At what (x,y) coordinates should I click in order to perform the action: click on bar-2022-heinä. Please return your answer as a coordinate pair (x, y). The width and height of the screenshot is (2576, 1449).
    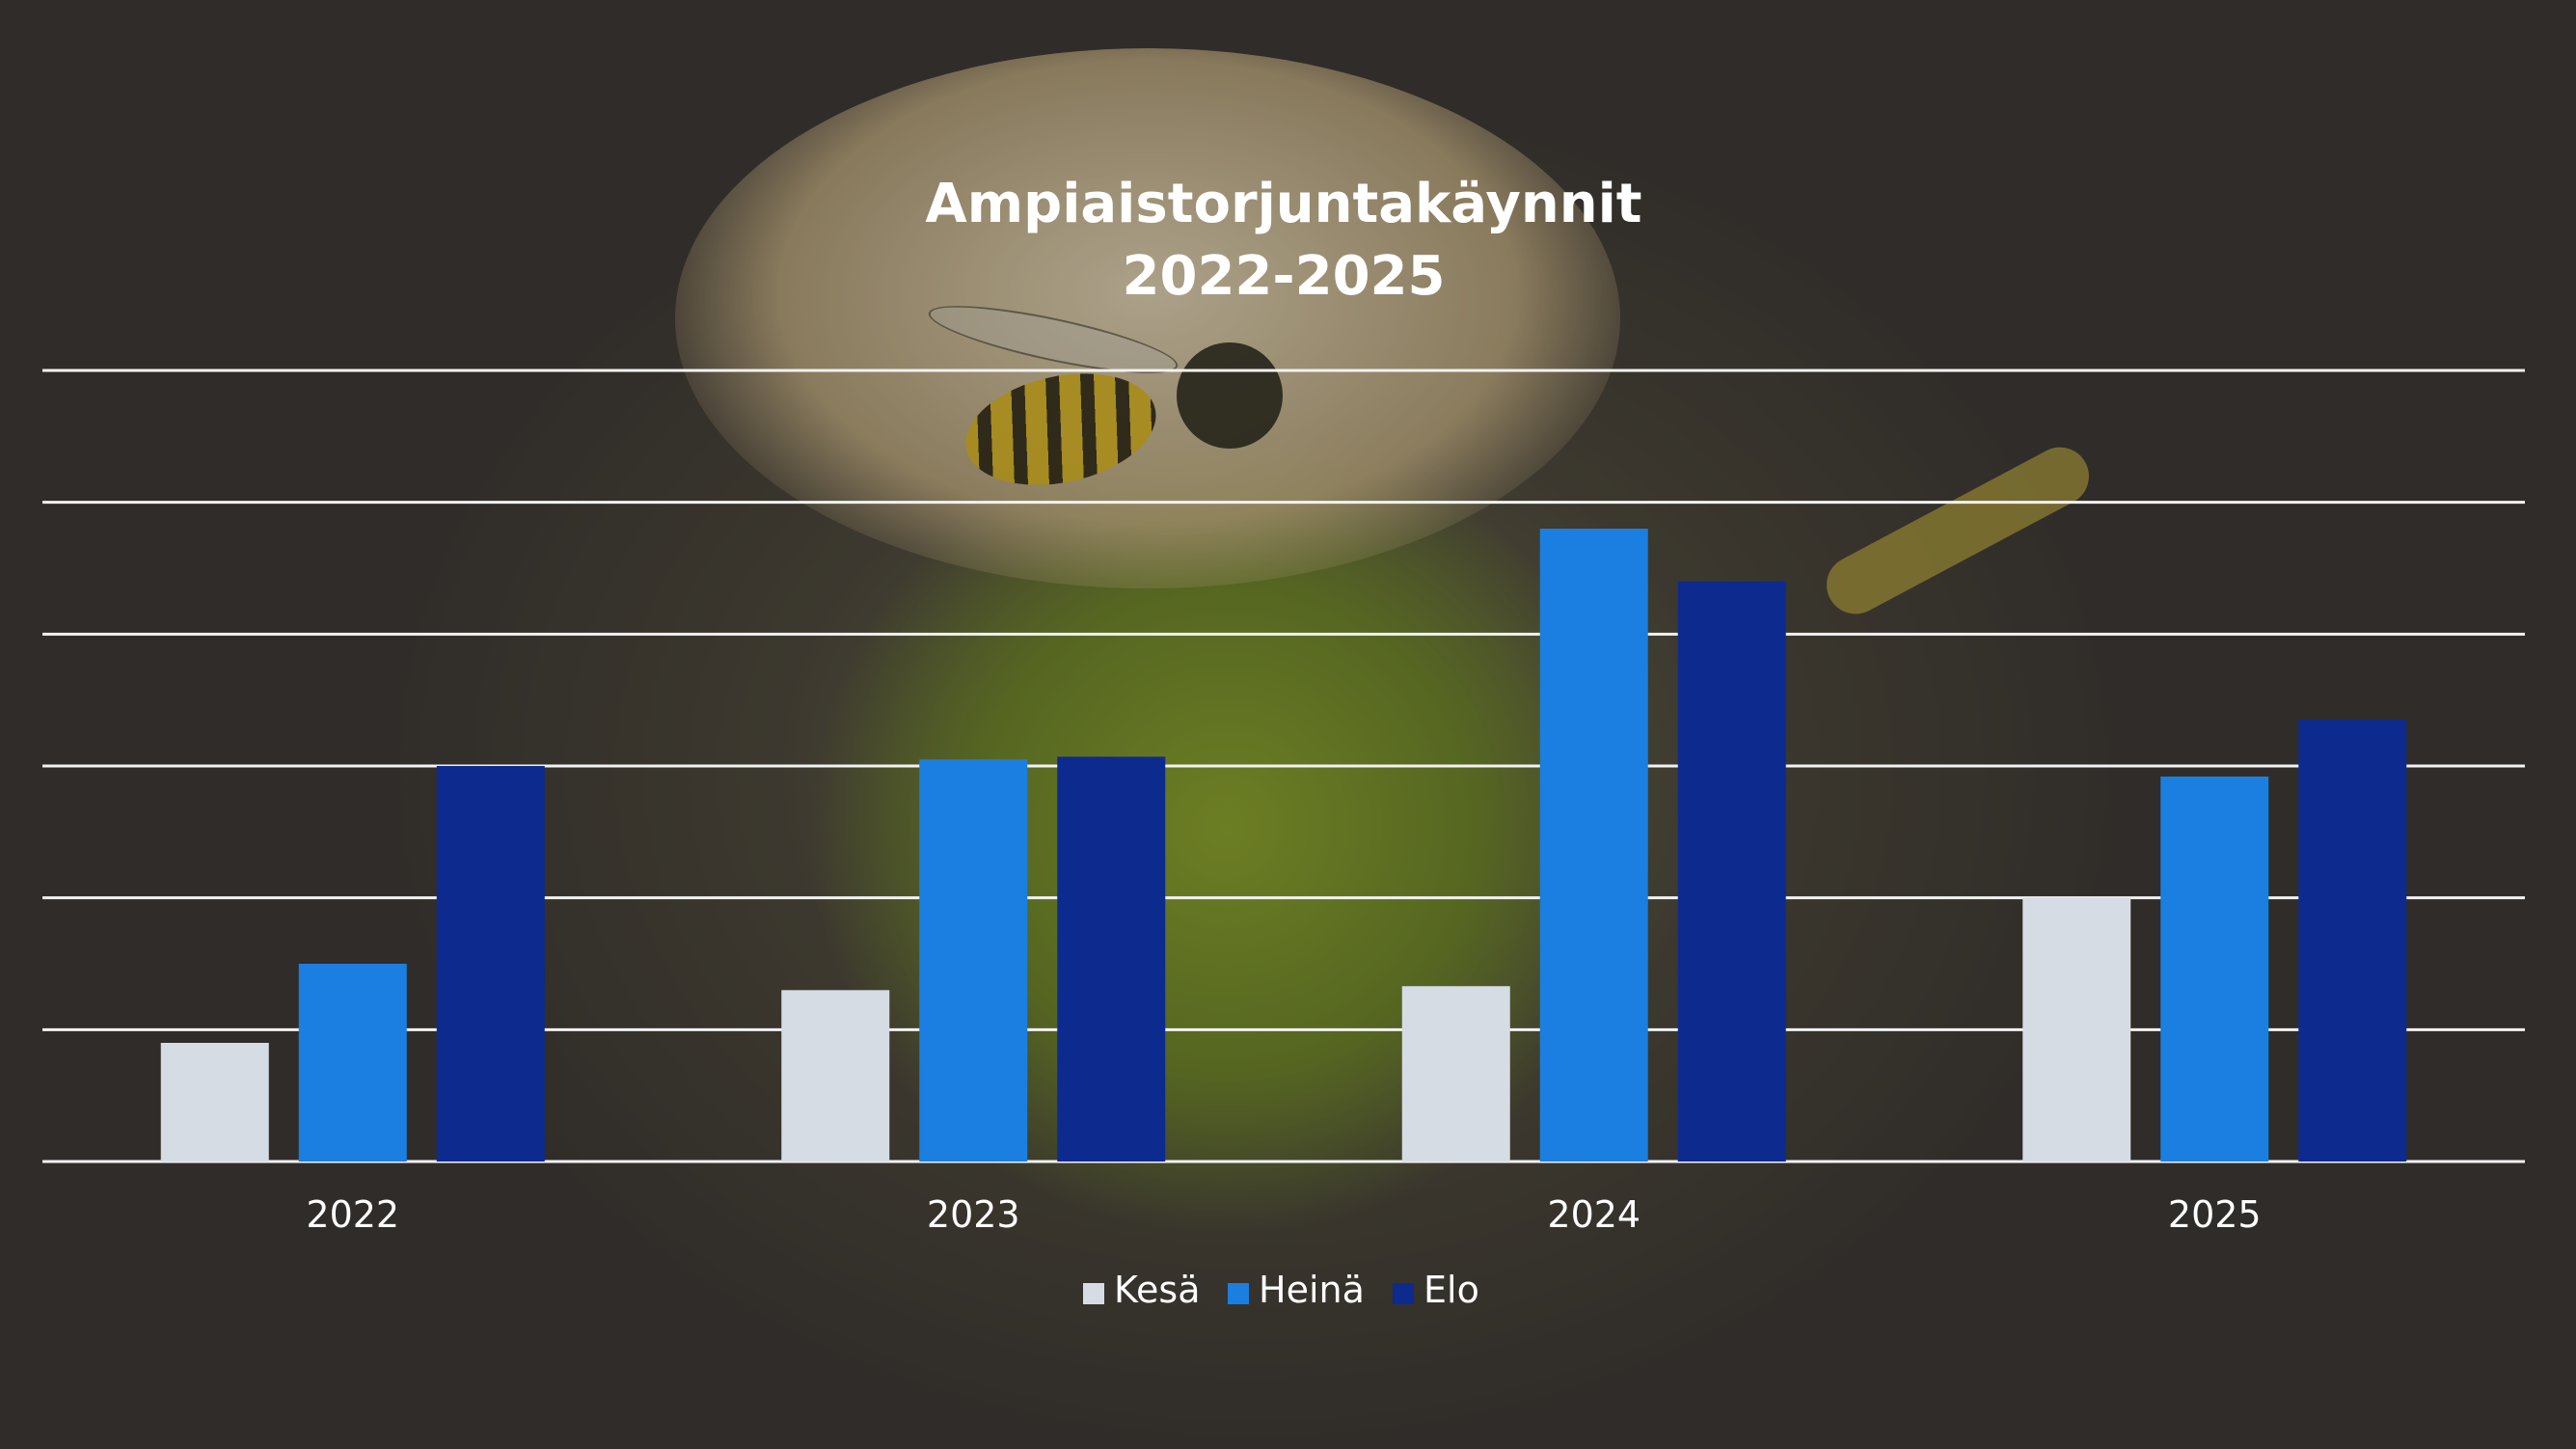
    Looking at the image, I should click on (352, 1063).